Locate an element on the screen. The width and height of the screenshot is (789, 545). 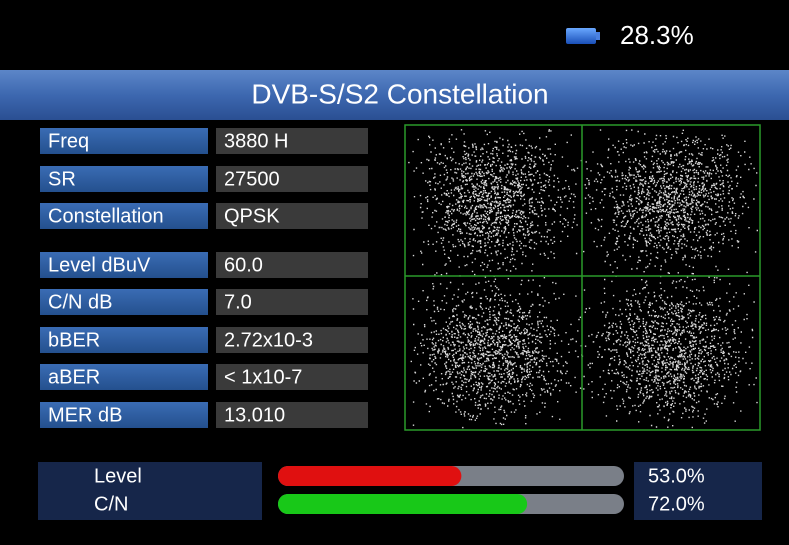
title-banner is located at coordinates (394, 95).